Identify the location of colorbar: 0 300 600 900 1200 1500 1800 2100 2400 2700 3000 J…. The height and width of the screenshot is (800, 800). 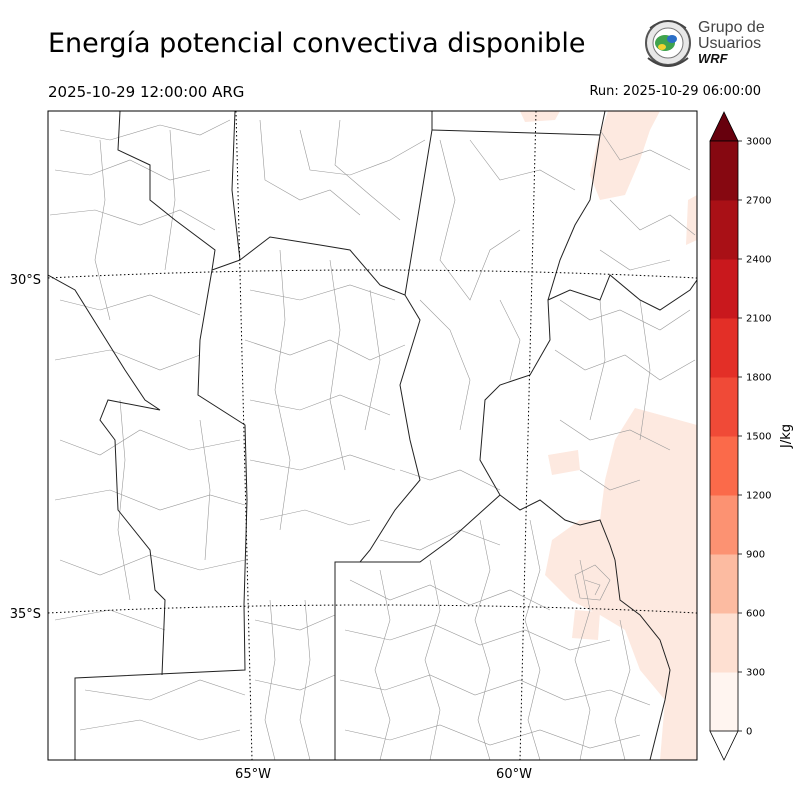
(751, 436).